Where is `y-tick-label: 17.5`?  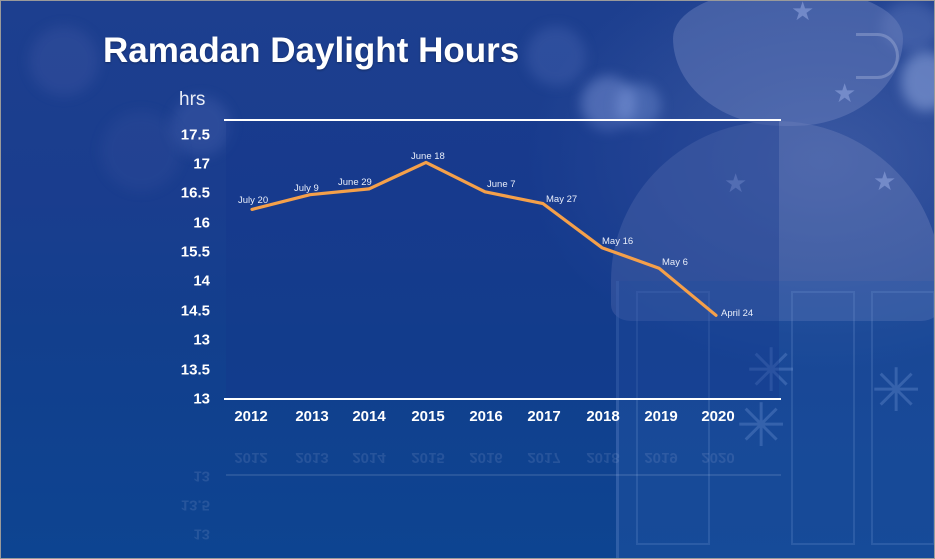 y-tick-label: 17.5 is located at coordinates (195, 135).